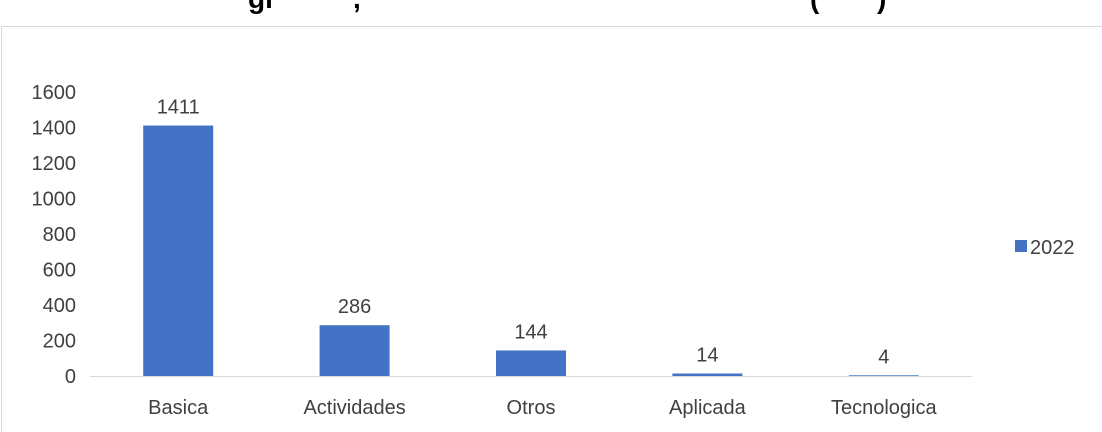  What do you see at coordinates (262, 7) in the screenshot?
I see `title-fragment: gr` at bounding box center [262, 7].